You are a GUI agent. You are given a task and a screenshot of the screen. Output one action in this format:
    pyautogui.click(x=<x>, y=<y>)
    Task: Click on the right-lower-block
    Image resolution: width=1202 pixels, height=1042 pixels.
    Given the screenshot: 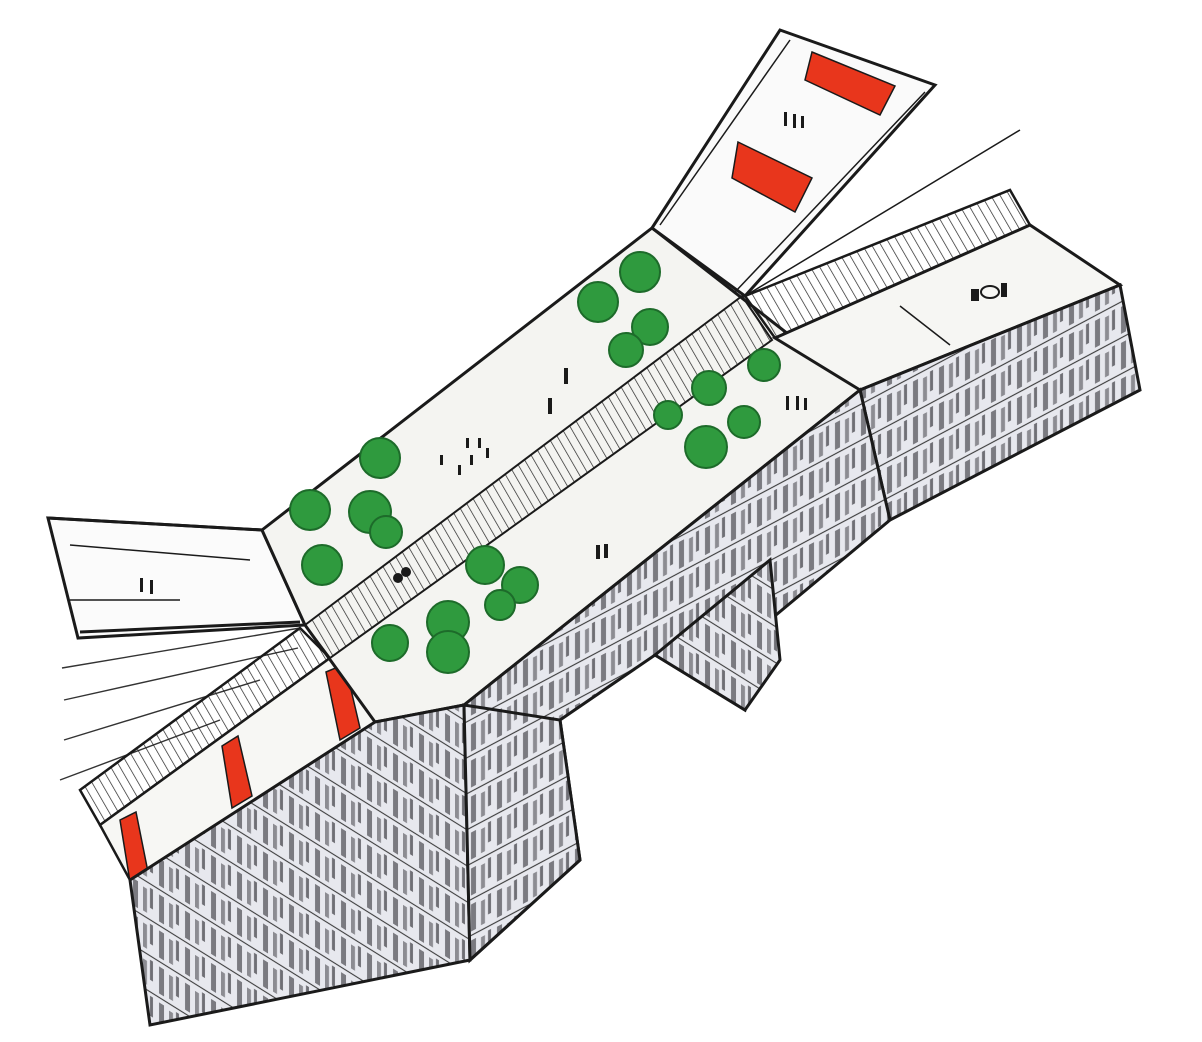 What is the action you would take?
    pyautogui.click(x=717, y=635)
    